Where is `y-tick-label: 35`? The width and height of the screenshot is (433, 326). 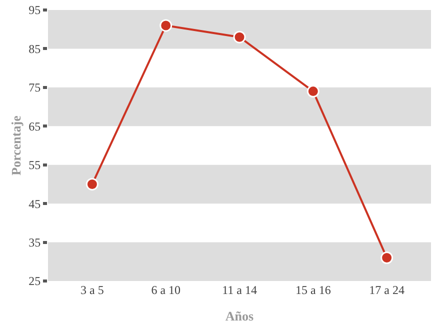 y-tick-label: 35 is located at coordinates (34, 242).